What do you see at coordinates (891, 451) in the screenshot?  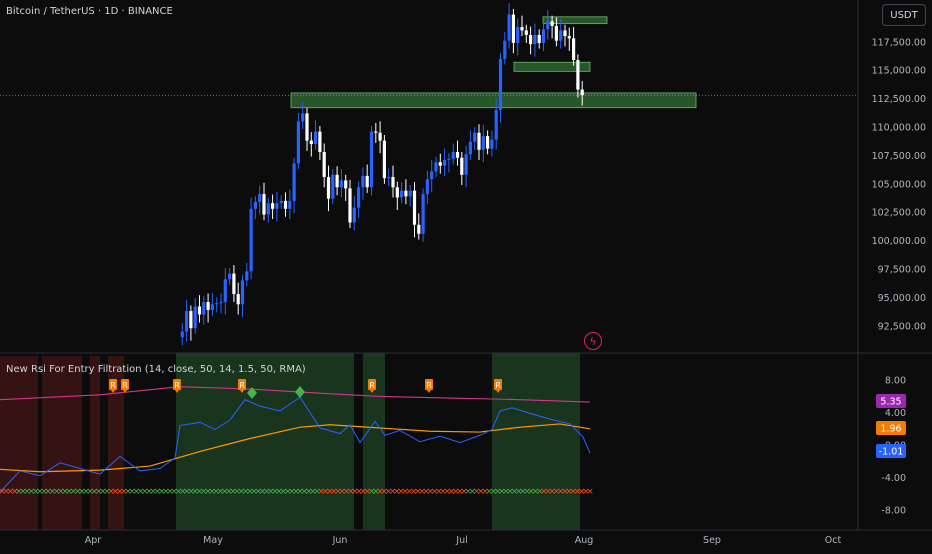 I see `indicator-value-badge-bg` at bounding box center [891, 451].